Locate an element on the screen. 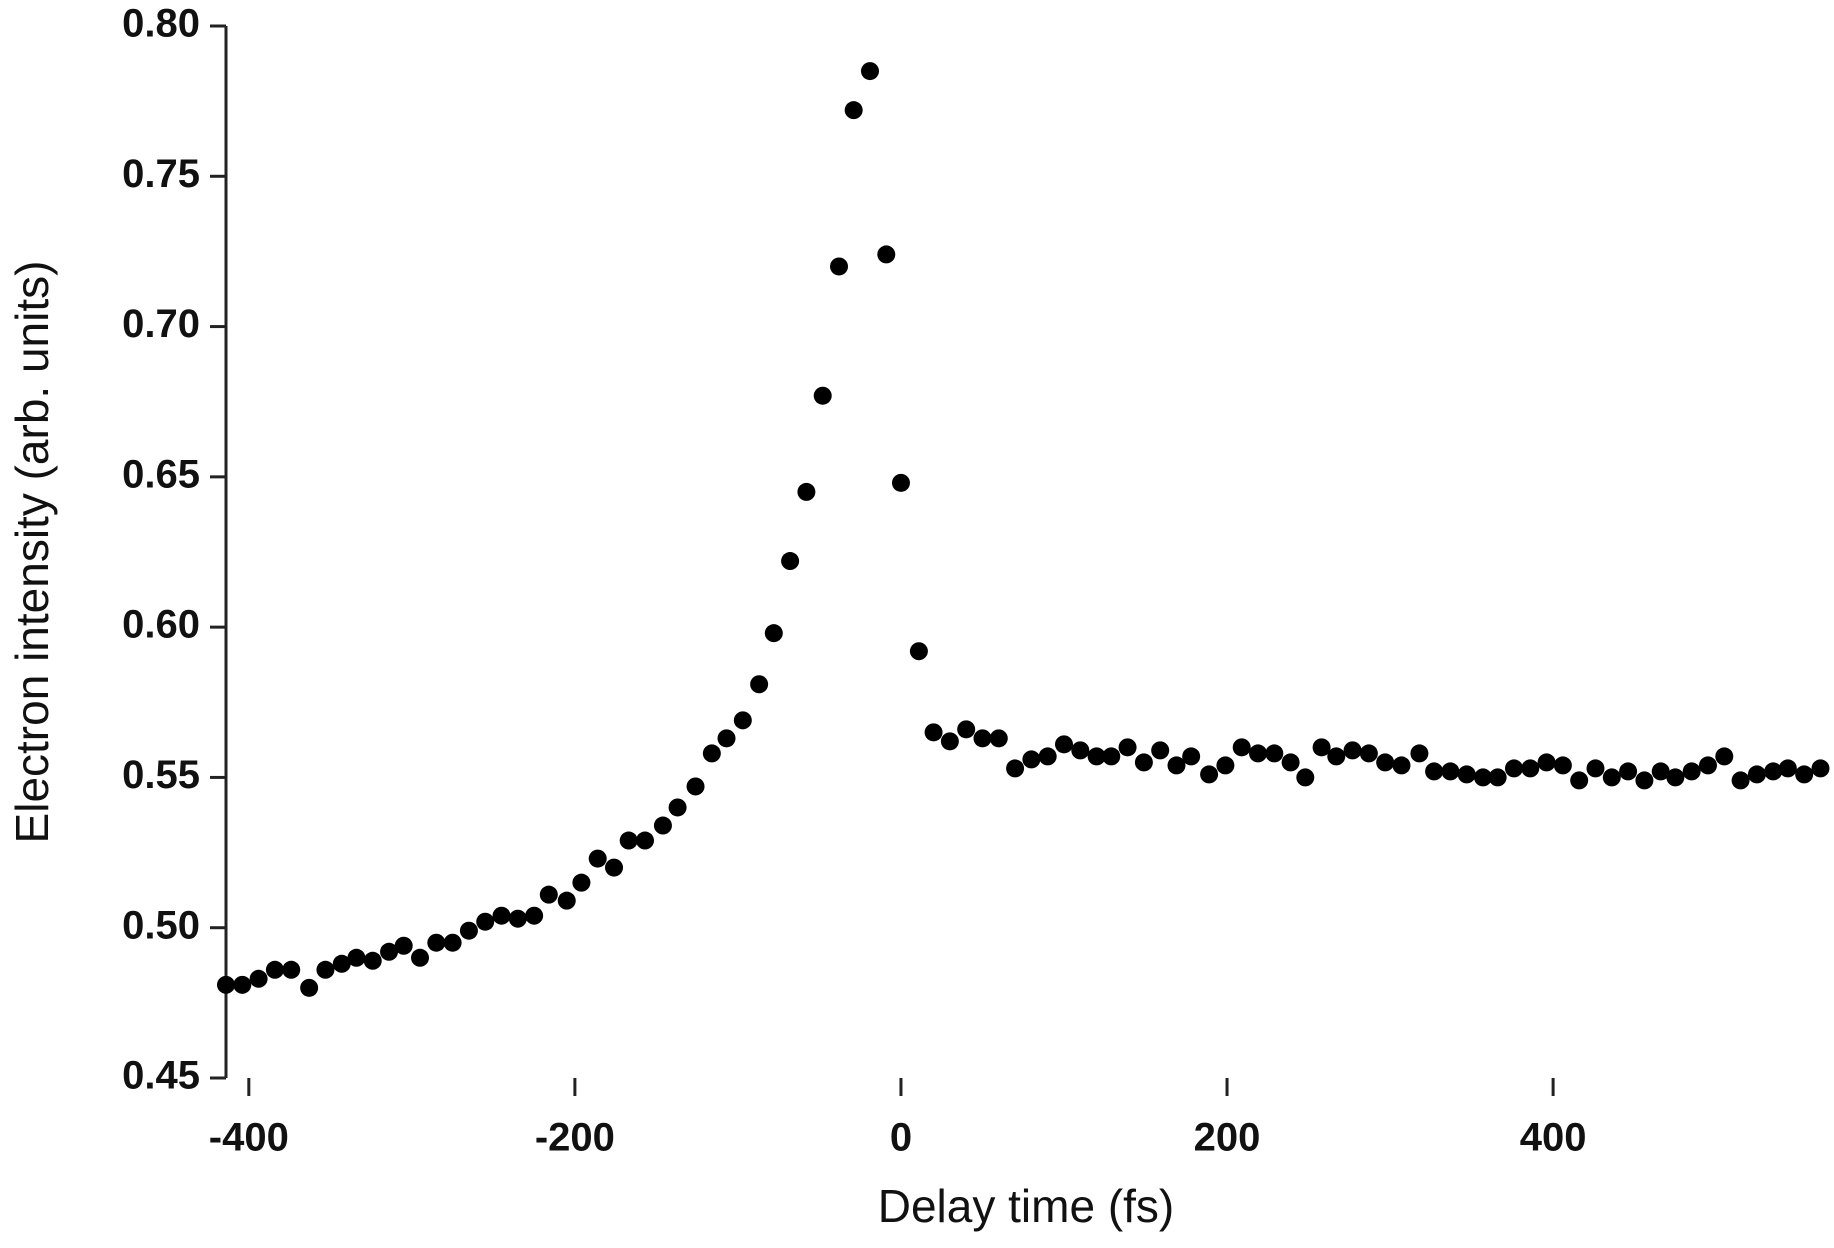  y-tick-label: 0.50 is located at coordinates (161, 925).